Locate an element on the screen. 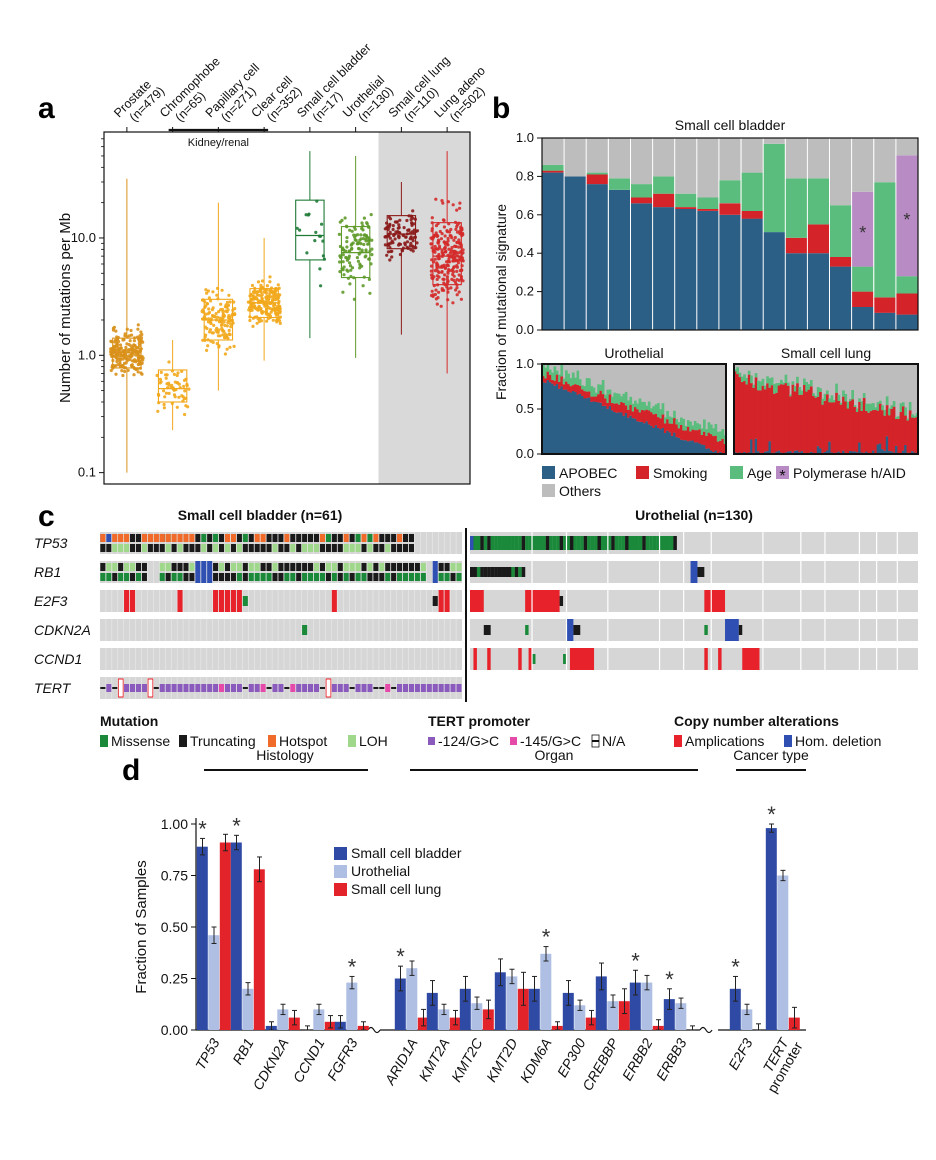 The width and height of the screenshot is (936, 1160). e2f3-amplification is located at coordinates (216, 601).